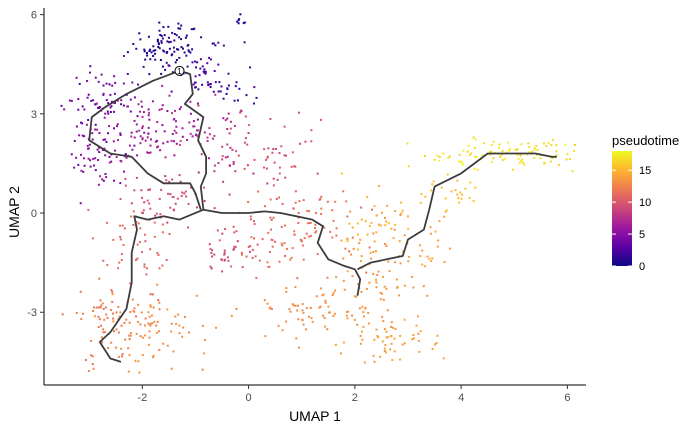  Describe the element at coordinates (282, 252) in the screenshot. I see `trajectory-branch` at that location.